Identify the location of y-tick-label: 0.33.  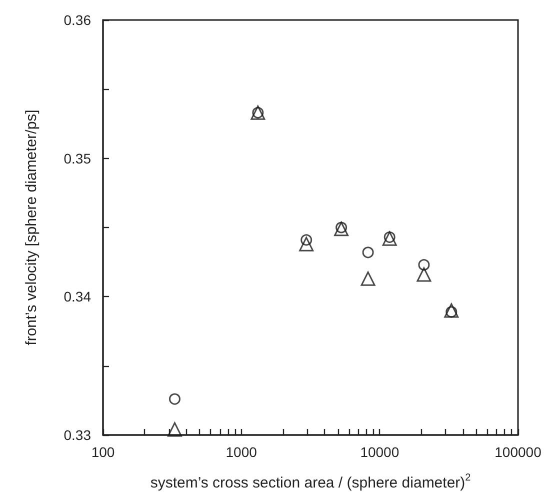
(78, 435).